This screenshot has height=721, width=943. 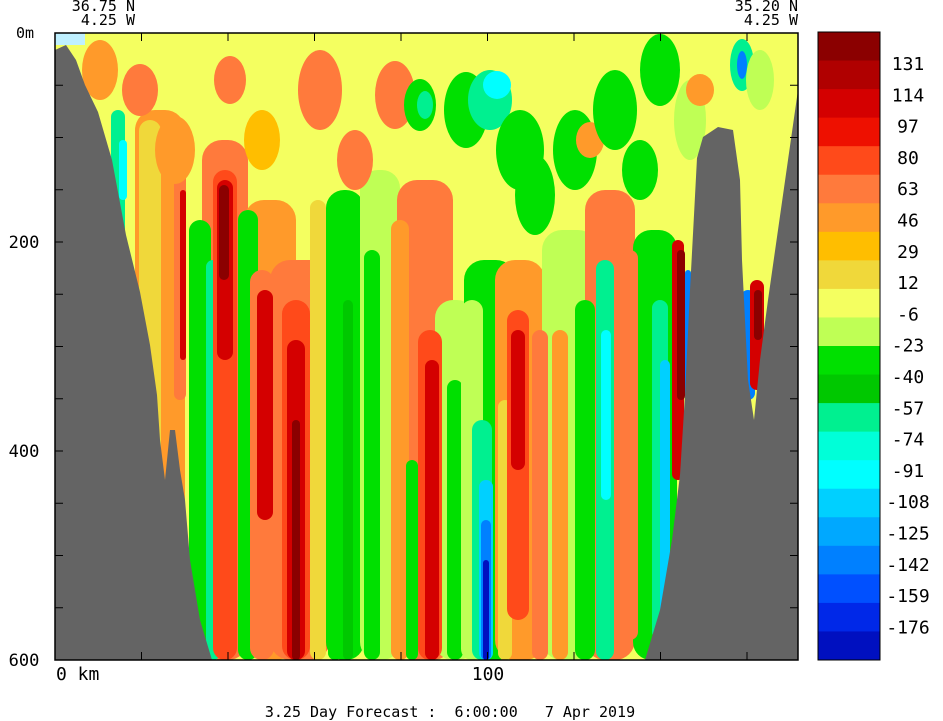 What do you see at coordinates (24, 243) in the screenshot?
I see `y-tick-label: 200` at bounding box center [24, 243].